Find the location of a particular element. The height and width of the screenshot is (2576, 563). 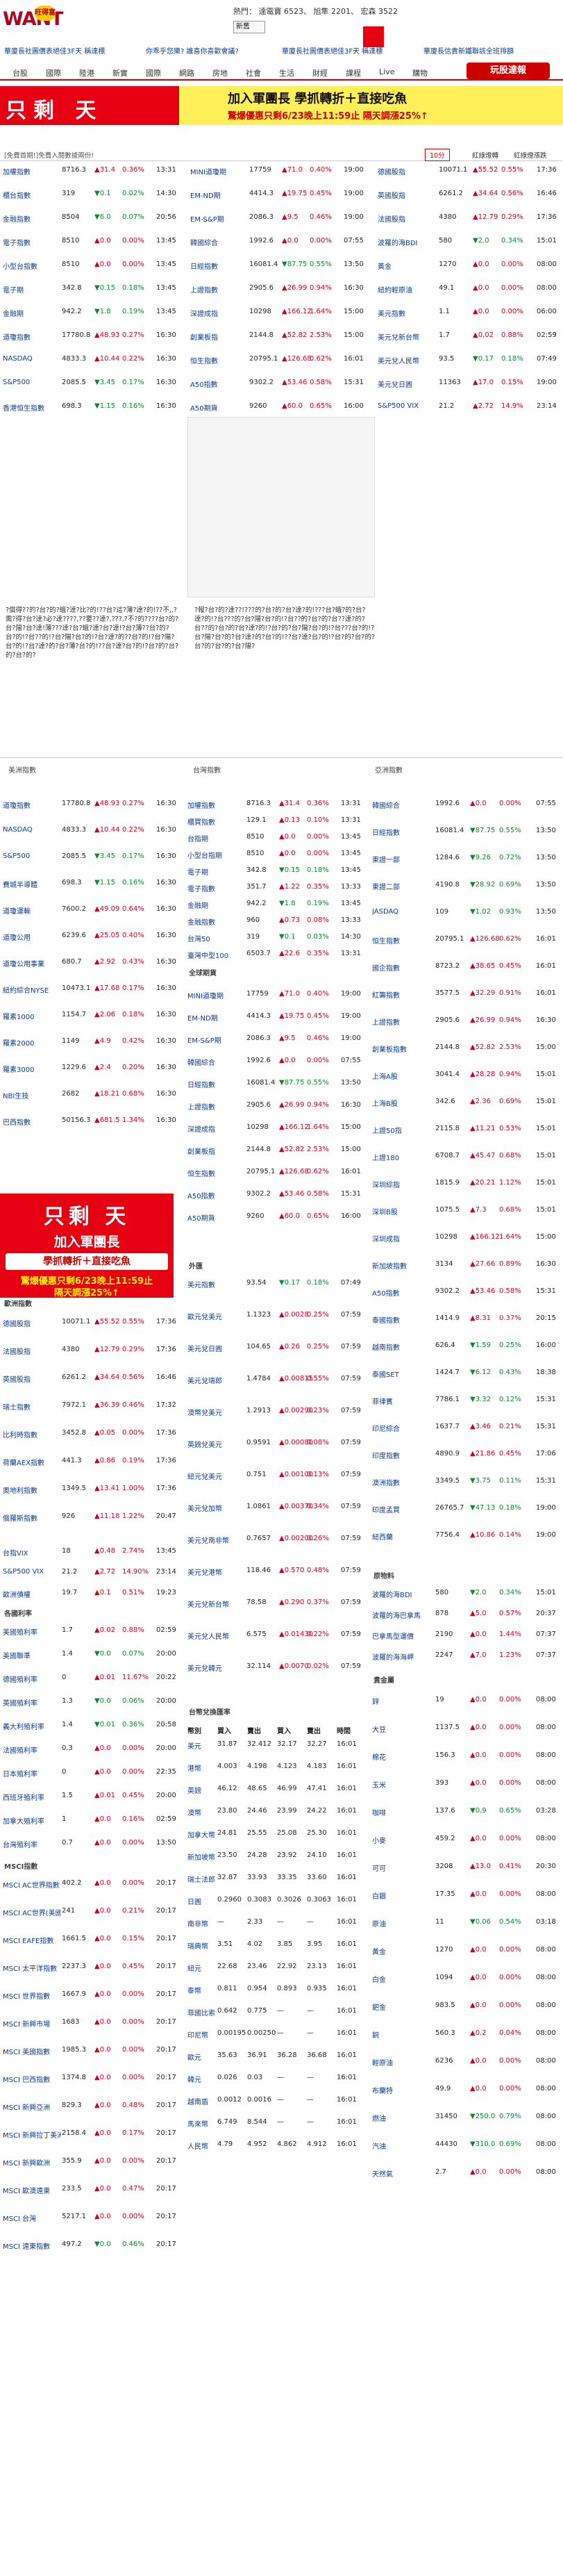

quote-name: 印度孟買 is located at coordinates (386, 1511).